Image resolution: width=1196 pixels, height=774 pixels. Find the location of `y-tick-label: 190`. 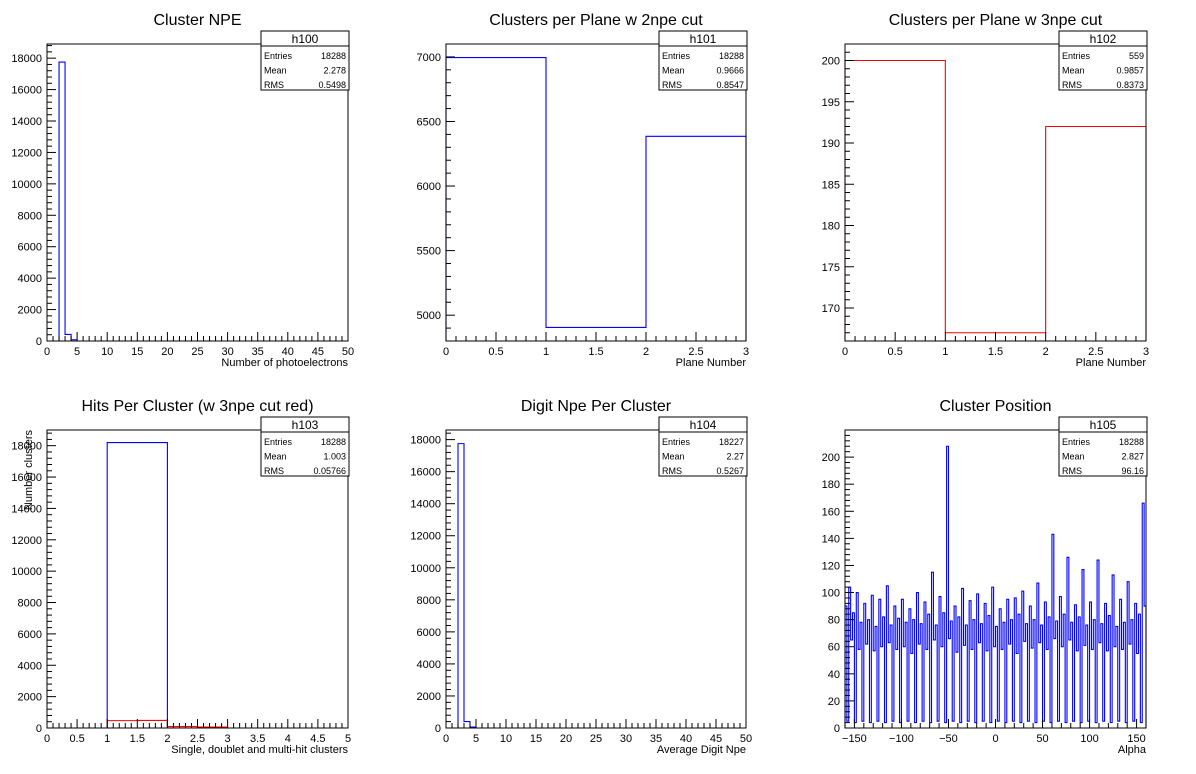

y-tick-label: 190 is located at coordinates (831, 144).